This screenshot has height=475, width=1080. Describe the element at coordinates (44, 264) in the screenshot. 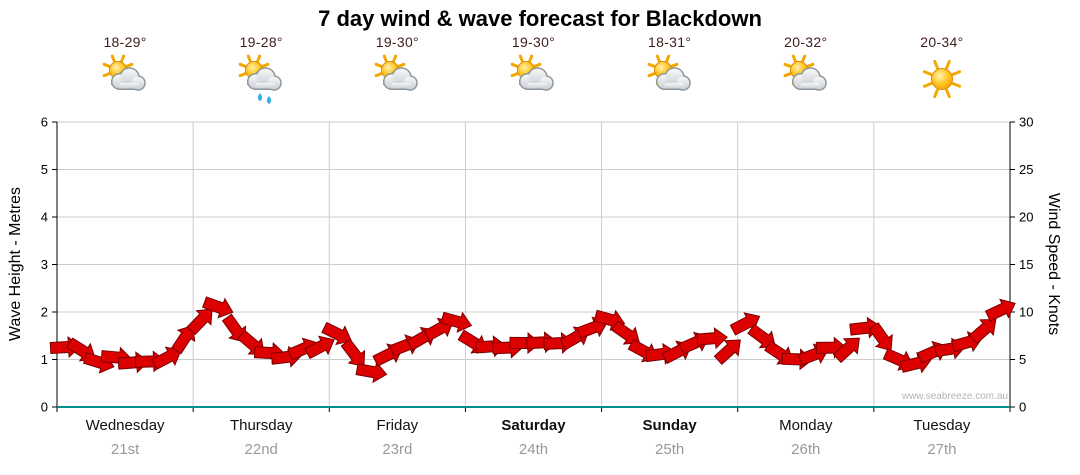

I see `left-tick-label: 3` at that location.